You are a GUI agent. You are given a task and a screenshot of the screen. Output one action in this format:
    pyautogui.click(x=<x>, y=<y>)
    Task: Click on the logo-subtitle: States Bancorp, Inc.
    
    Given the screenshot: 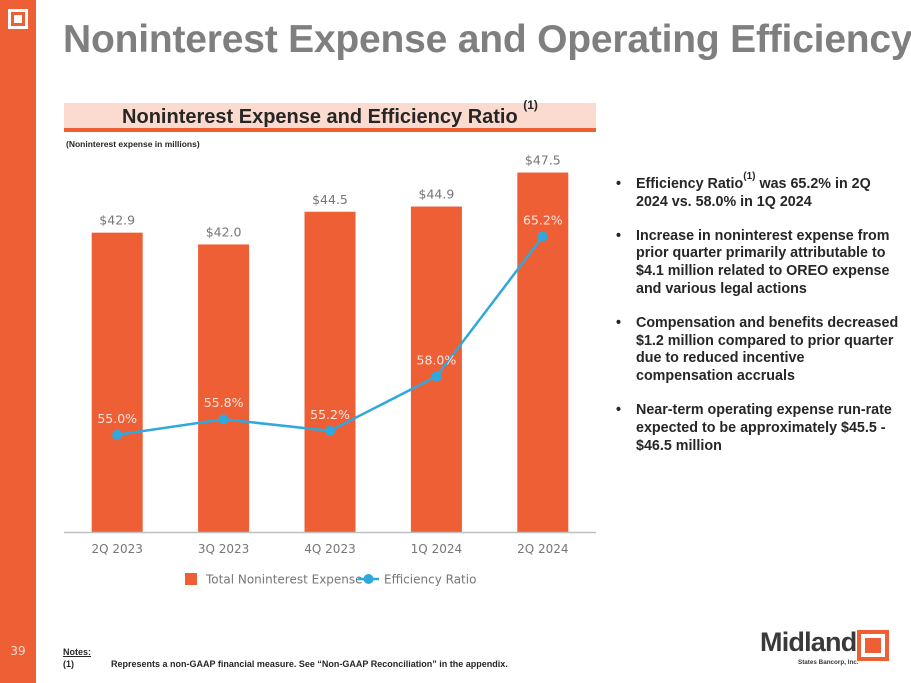 What is the action you would take?
    pyautogui.click(x=828, y=662)
    